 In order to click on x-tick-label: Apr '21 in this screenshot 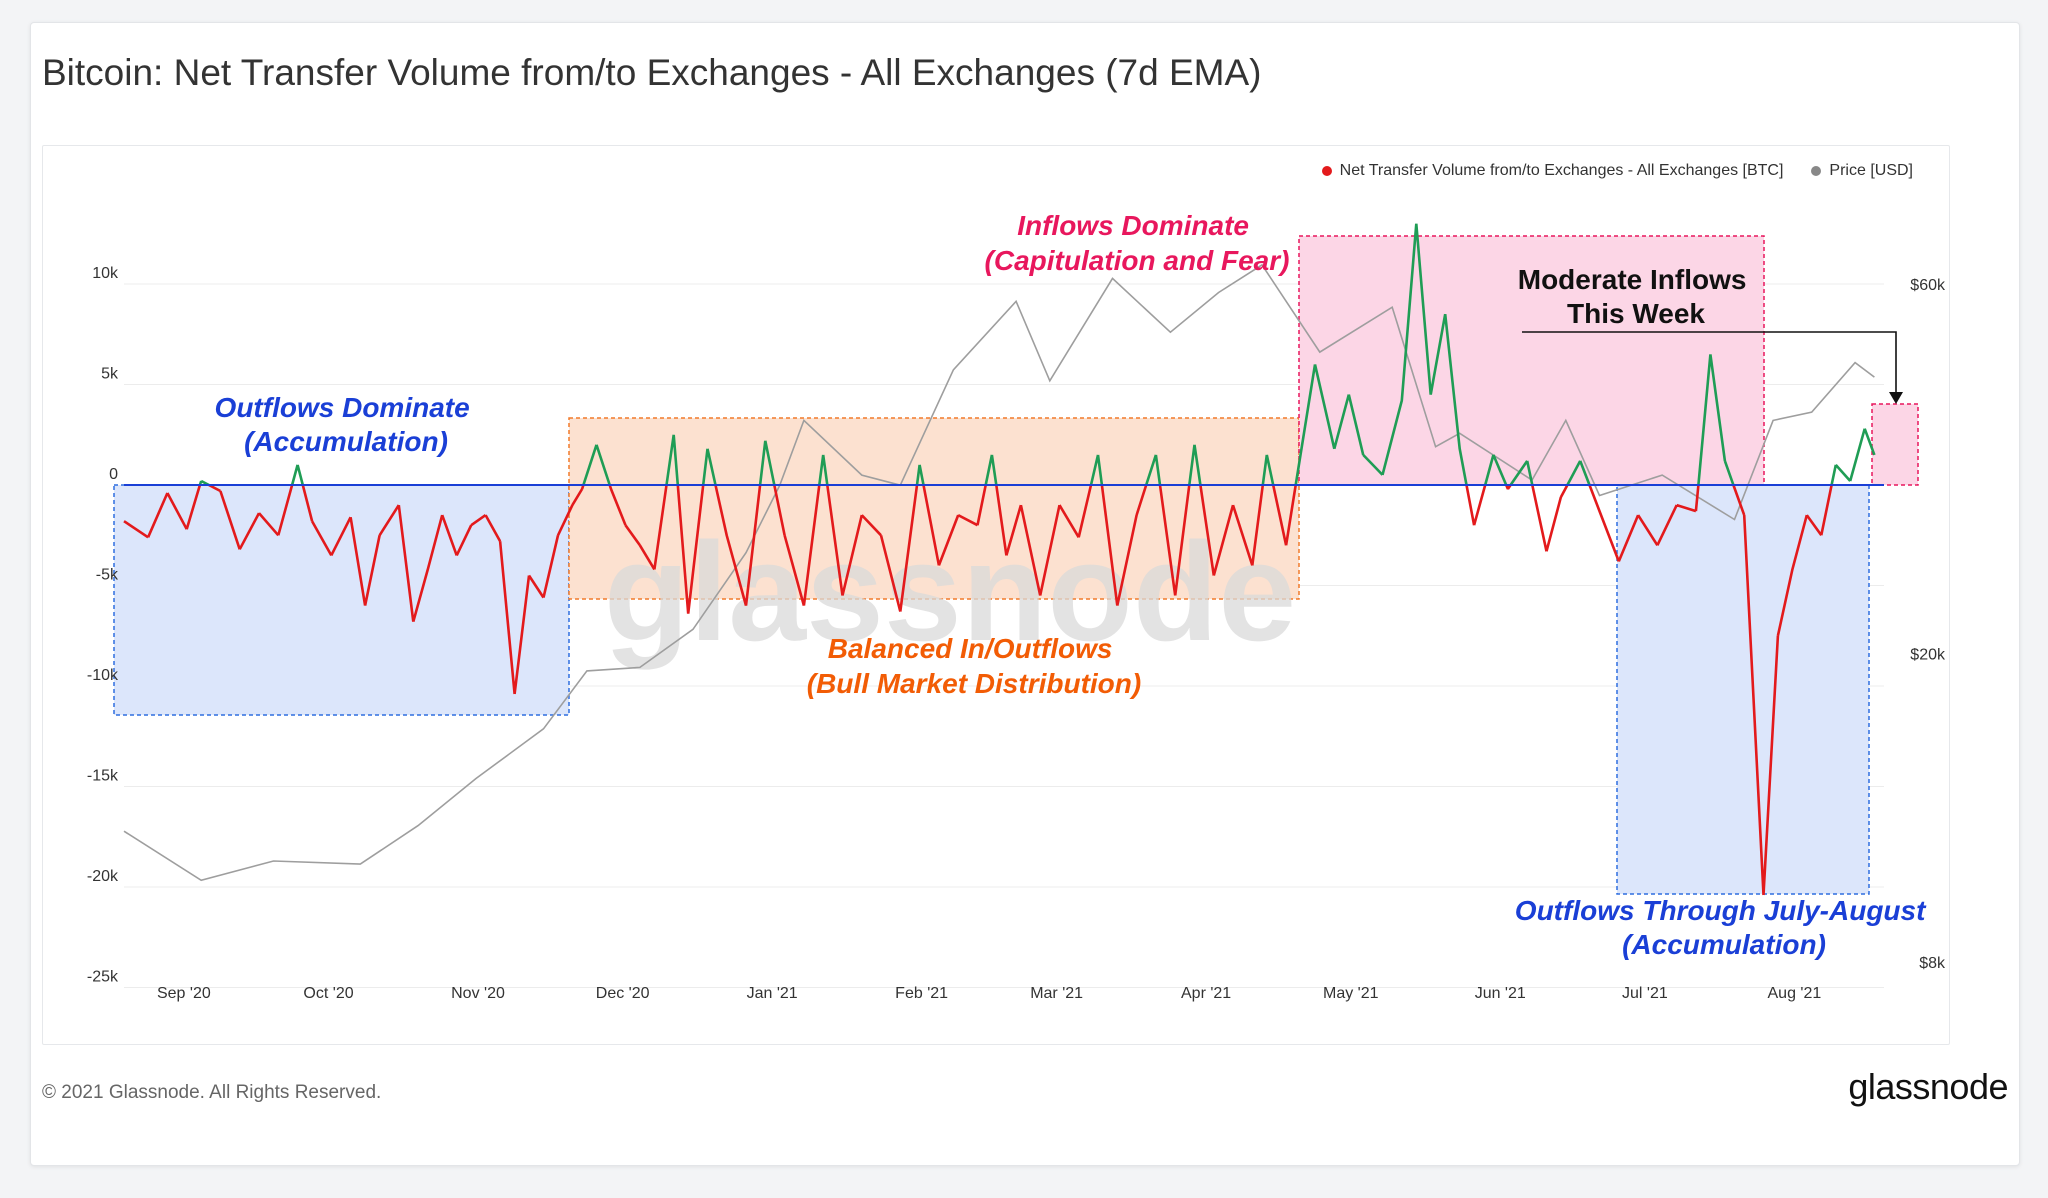, I will do `click(1206, 993)`.